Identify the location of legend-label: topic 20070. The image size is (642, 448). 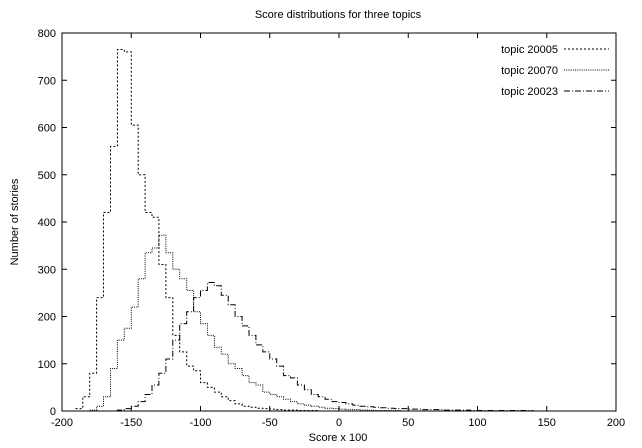
(529, 71).